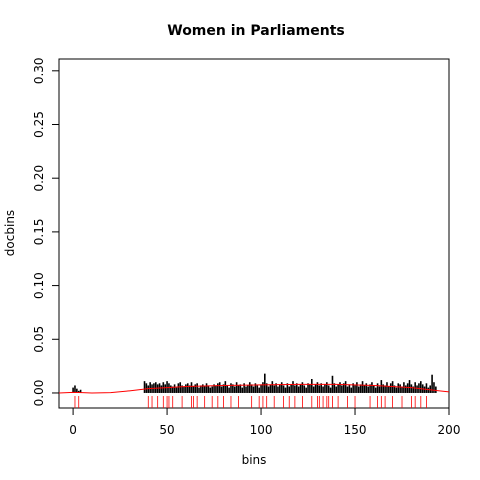  I want to click on y-tick-label: 0.25, so click(39, 124).